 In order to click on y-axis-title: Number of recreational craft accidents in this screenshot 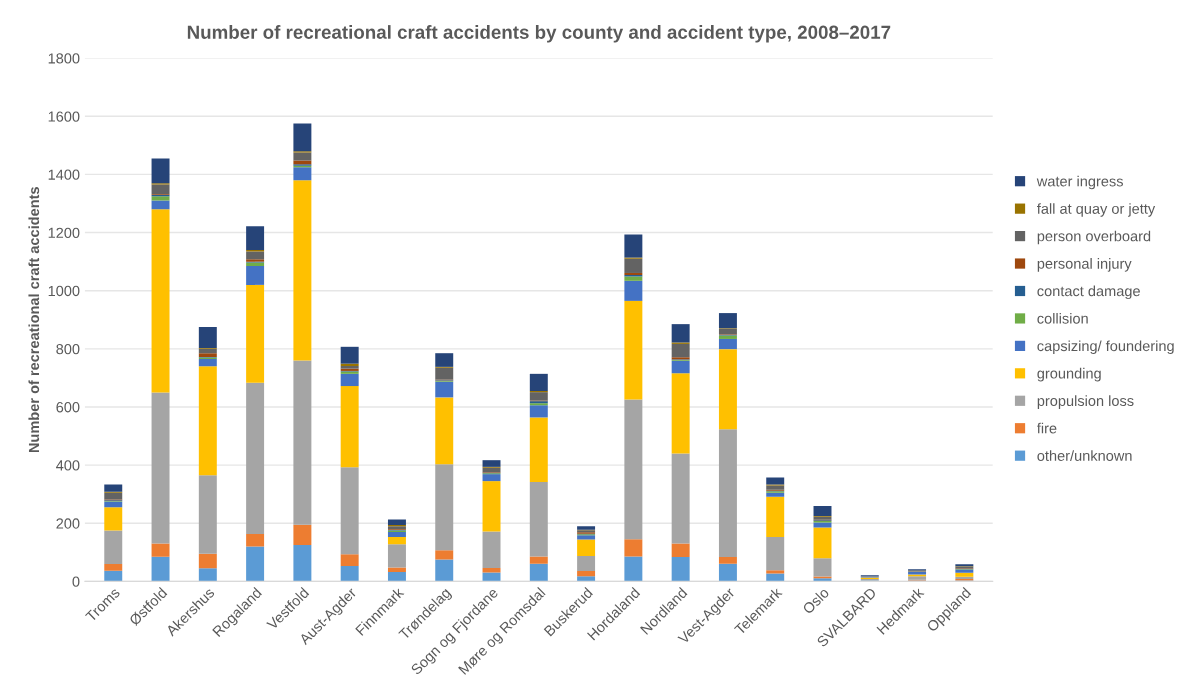, I will do `click(34, 320)`.